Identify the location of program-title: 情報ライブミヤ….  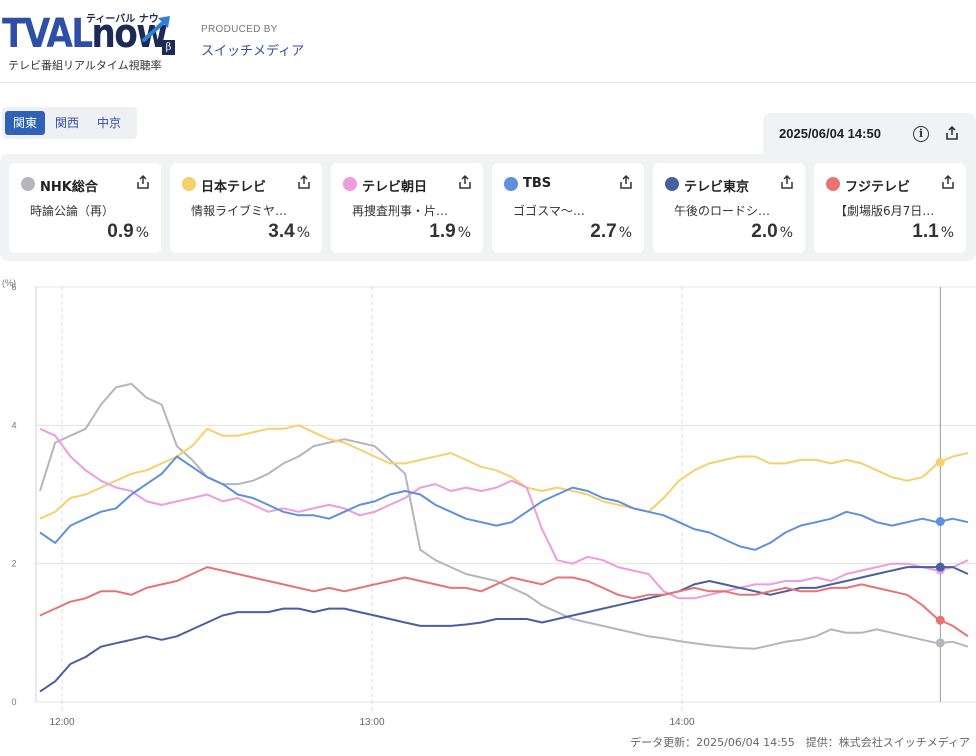
(239, 211).